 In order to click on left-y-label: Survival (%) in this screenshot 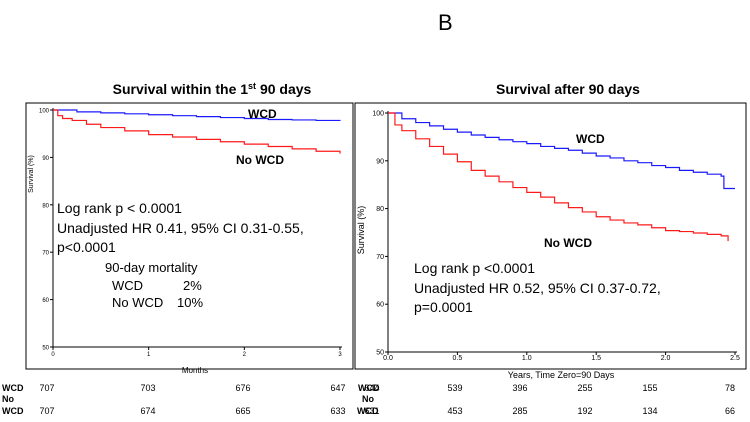, I will do `click(31, 174)`.